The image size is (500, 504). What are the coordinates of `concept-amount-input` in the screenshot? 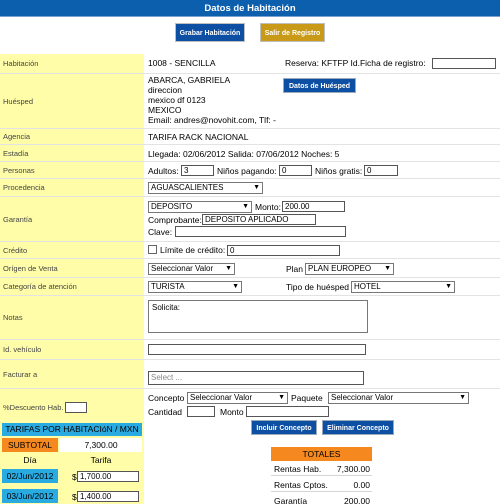 It's located at (287, 411).